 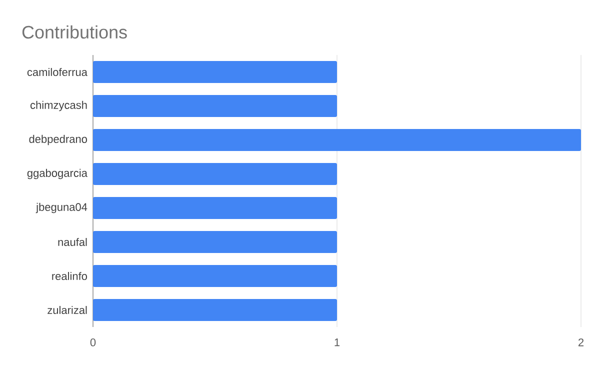 I want to click on x-tick-label: 0, so click(x=93, y=342).